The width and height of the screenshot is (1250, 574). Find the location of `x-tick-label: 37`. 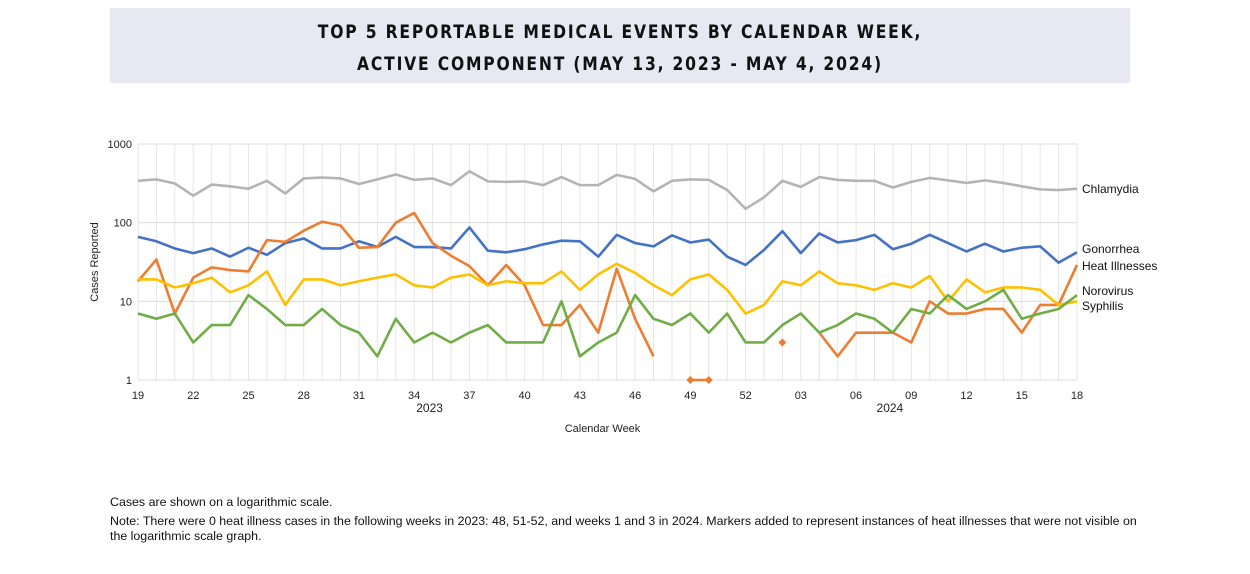

x-tick-label: 37 is located at coordinates (469, 396).